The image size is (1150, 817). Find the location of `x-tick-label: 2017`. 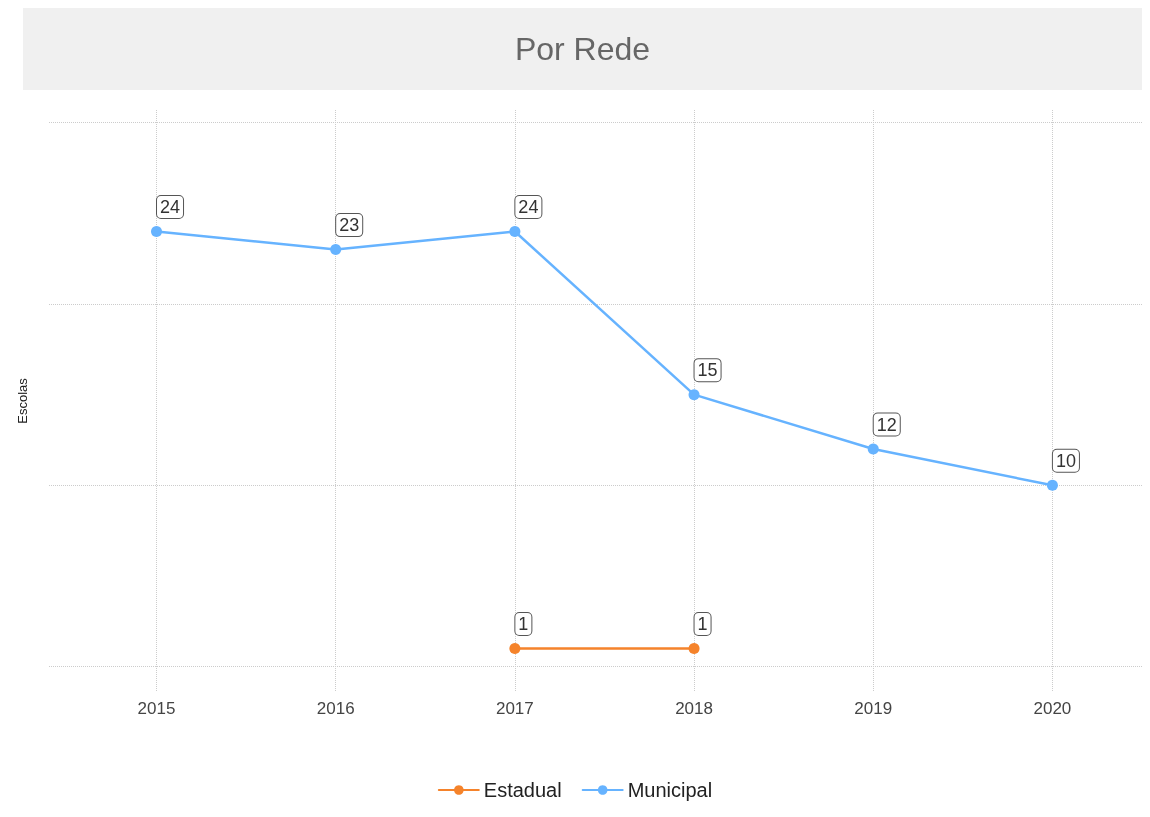

x-tick-label: 2017 is located at coordinates (514, 708).